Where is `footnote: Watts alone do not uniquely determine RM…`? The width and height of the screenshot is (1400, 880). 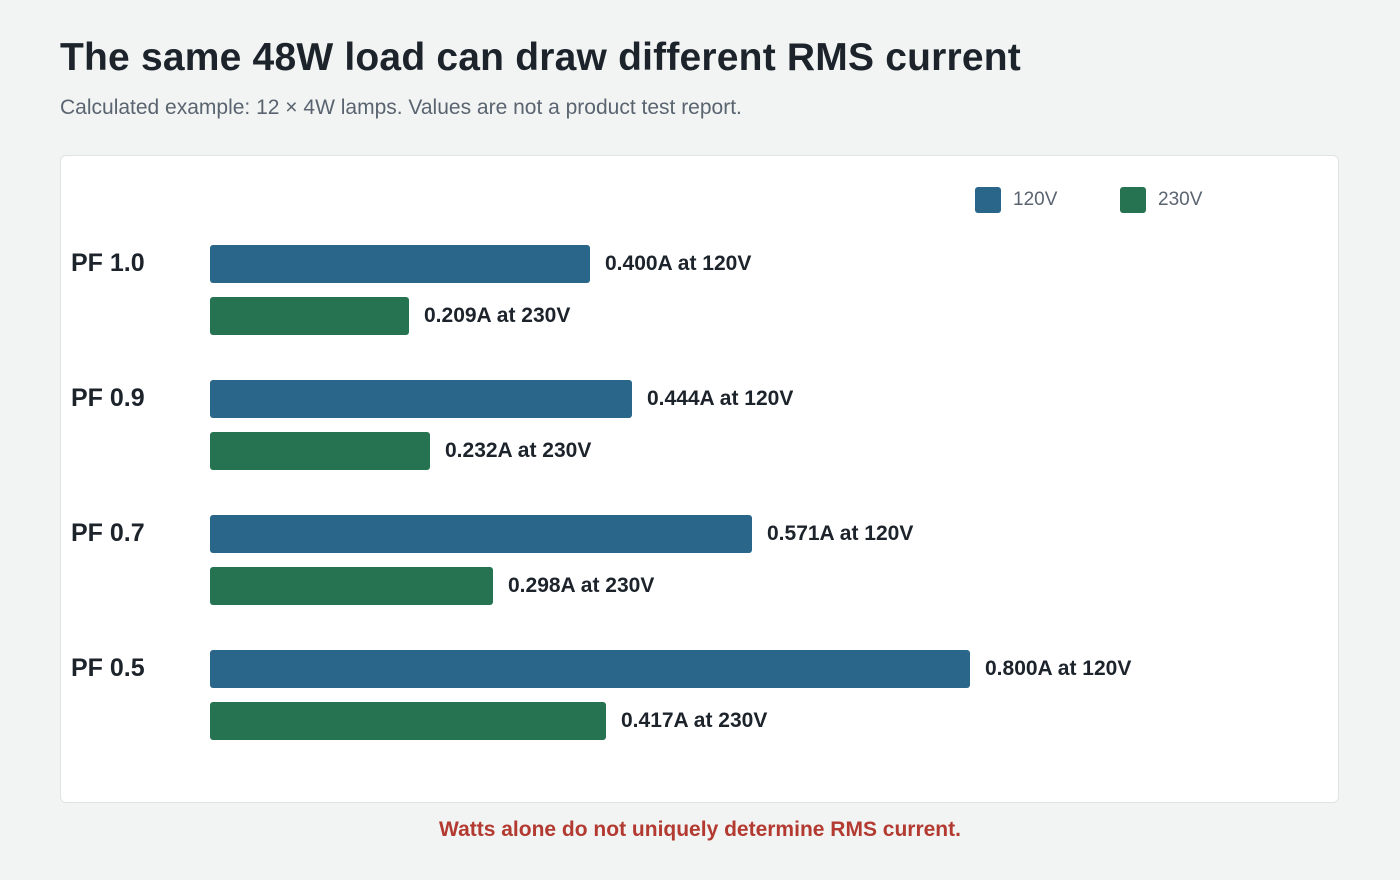
footnote: Watts alone do not uniquely determine RM… is located at coordinates (700, 829).